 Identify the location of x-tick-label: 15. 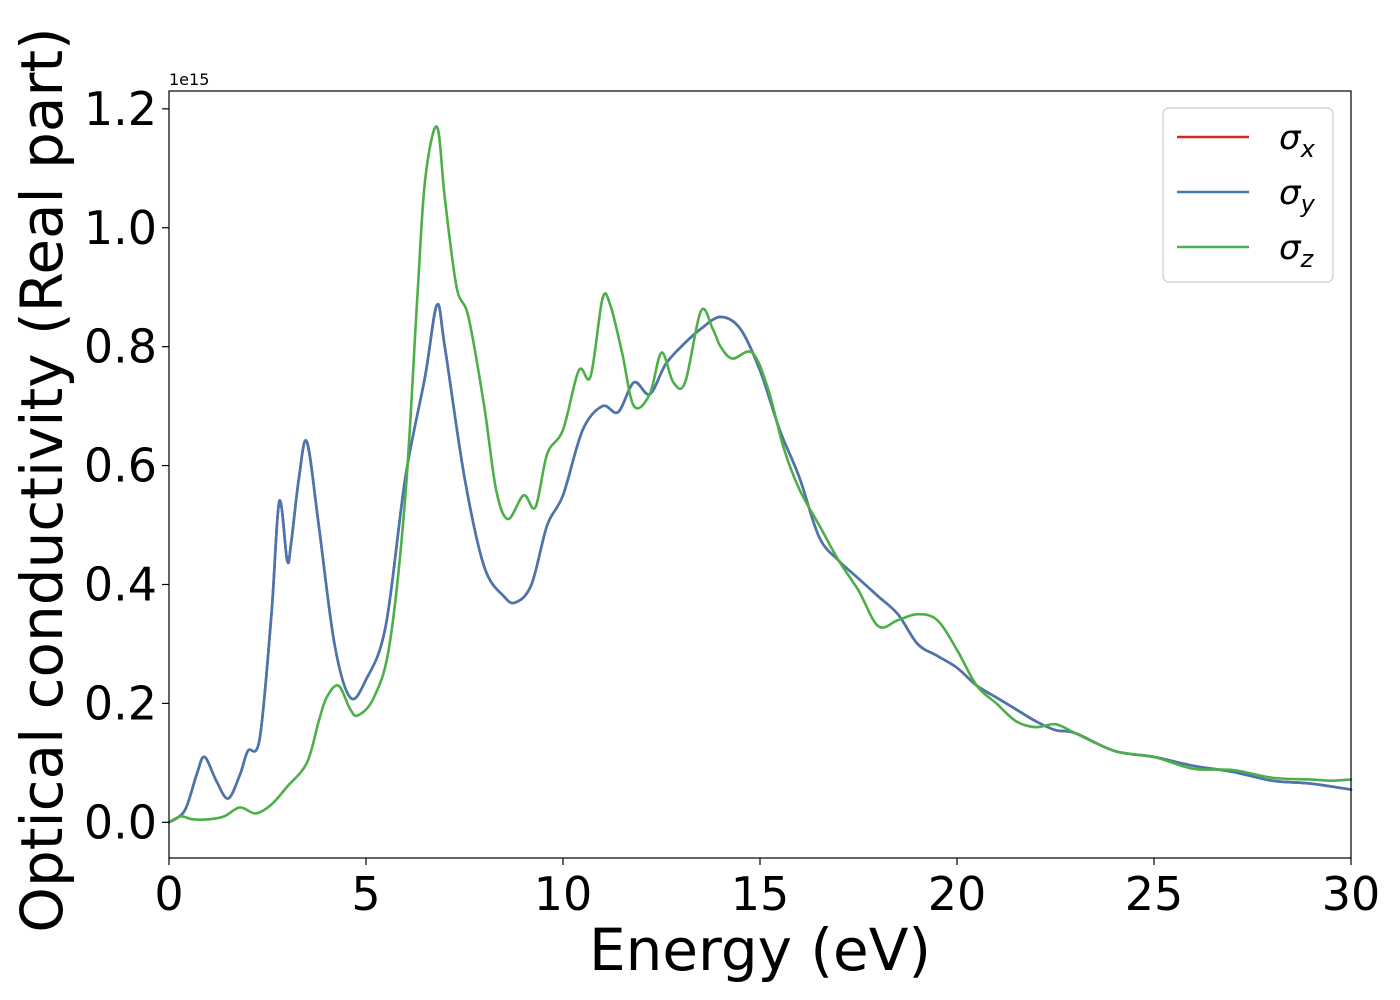
(760, 894).